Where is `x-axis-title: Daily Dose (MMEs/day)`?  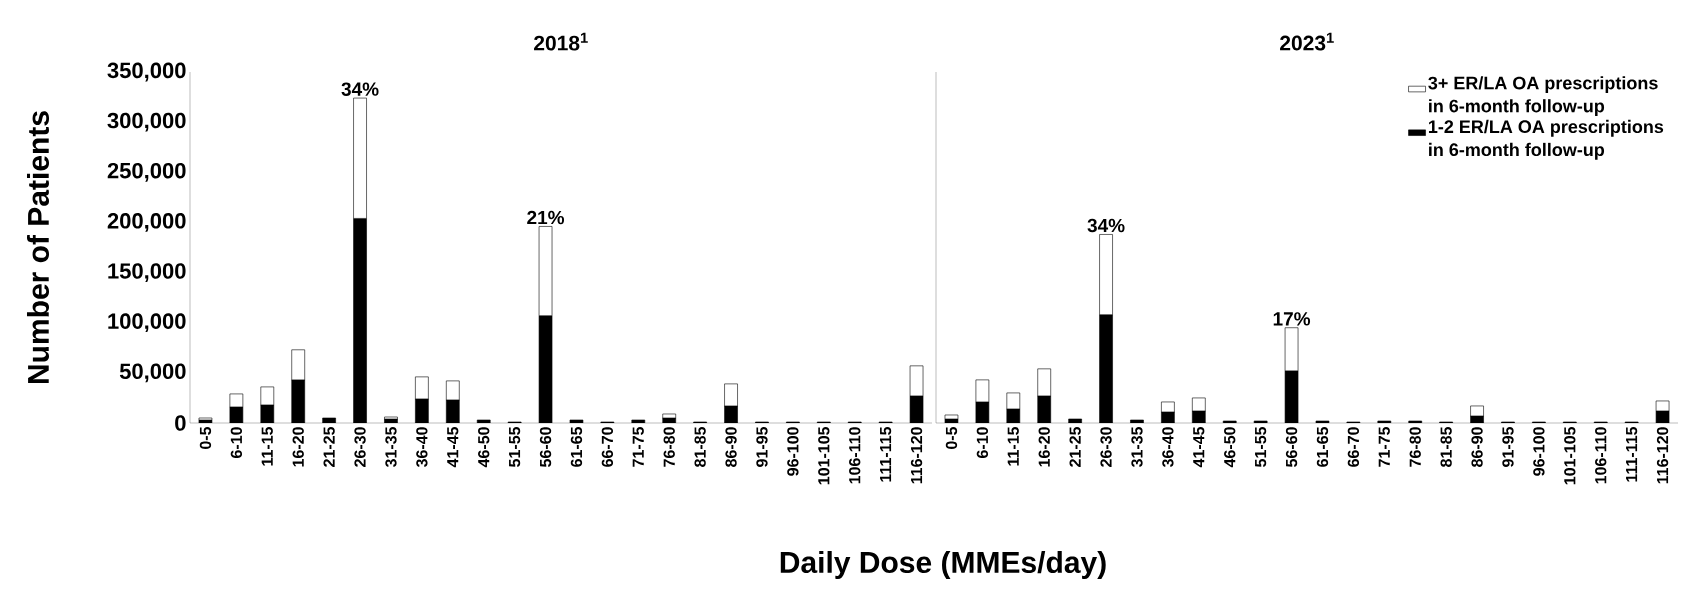 x-axis-title: Daily Dose (MMEs/day) is located at coordinates (943, 565).